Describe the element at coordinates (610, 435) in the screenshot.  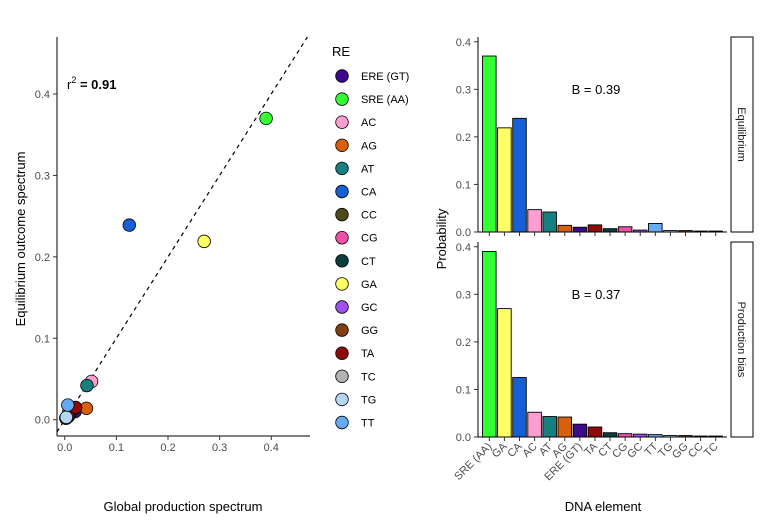
I see `bar-ct` at that location.